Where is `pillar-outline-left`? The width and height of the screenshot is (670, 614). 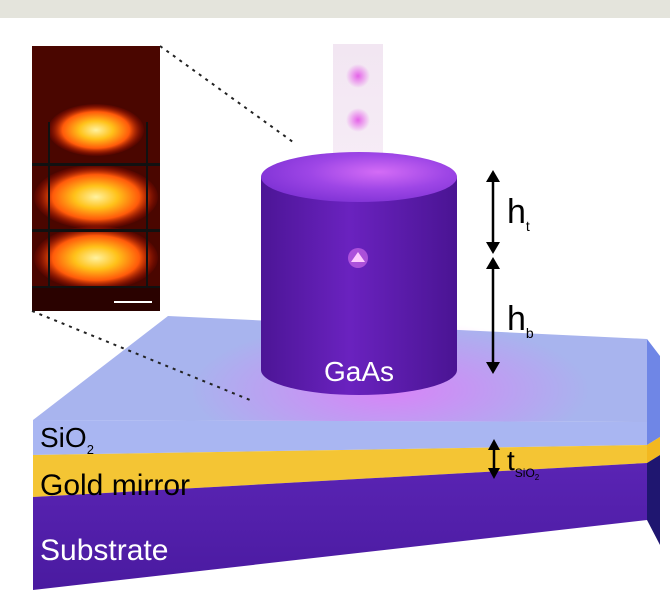
pillar-outline-left is located at coordinates (49, 204).